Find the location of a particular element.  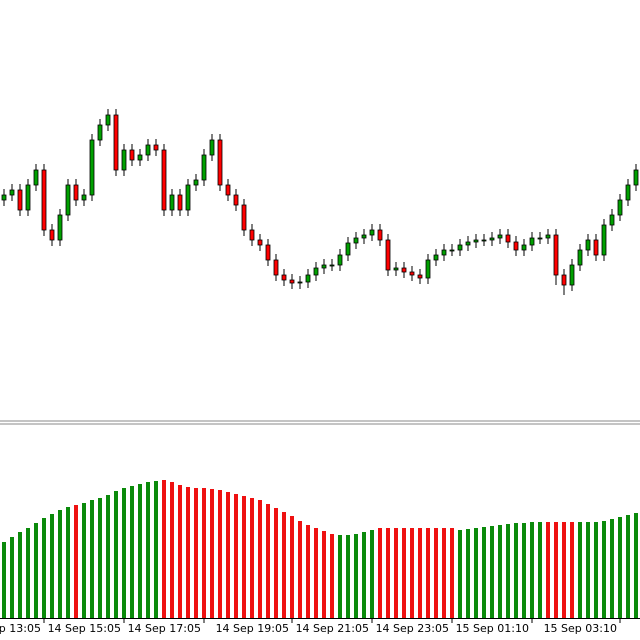

x-tick-label: 14 Sep 19:05 is located at coordinates (252, 628).